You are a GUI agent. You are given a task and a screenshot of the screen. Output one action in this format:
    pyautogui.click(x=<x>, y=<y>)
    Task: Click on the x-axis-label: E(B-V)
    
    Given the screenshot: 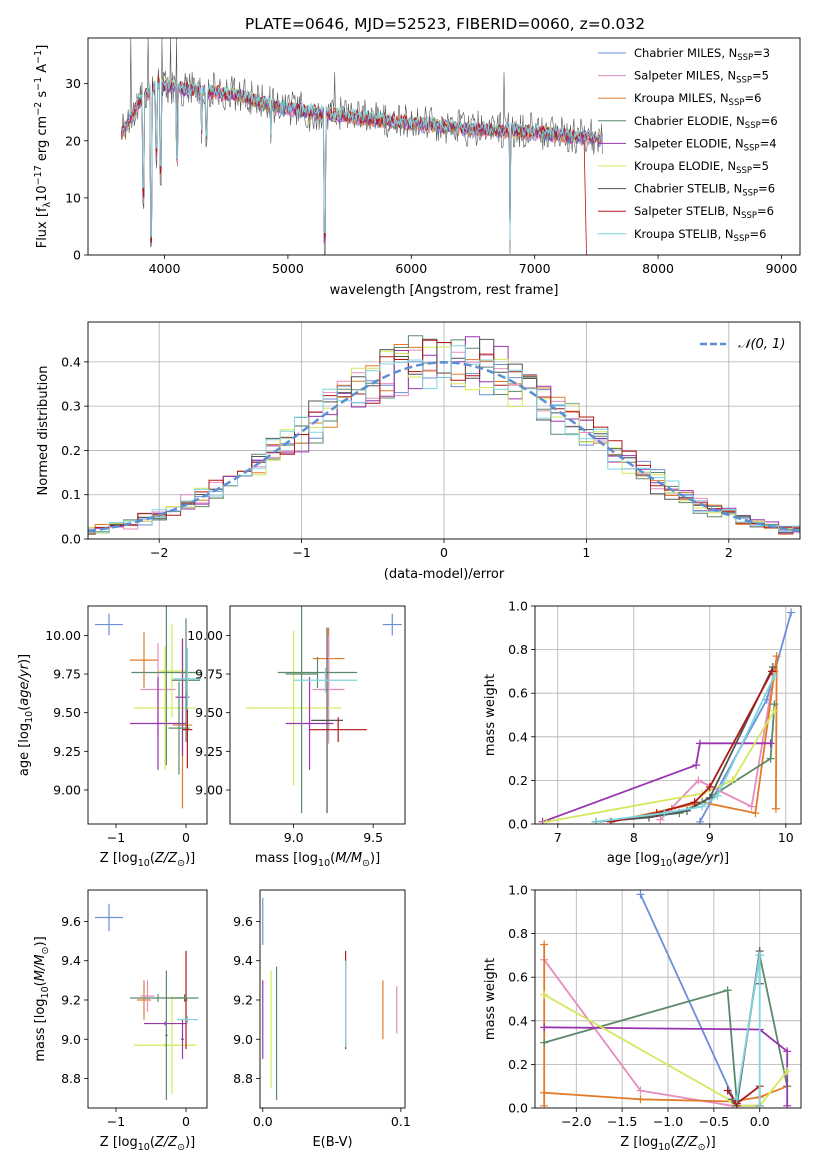 What is the action you would take?
    pyautogui.click(x=332, y=1142)
    